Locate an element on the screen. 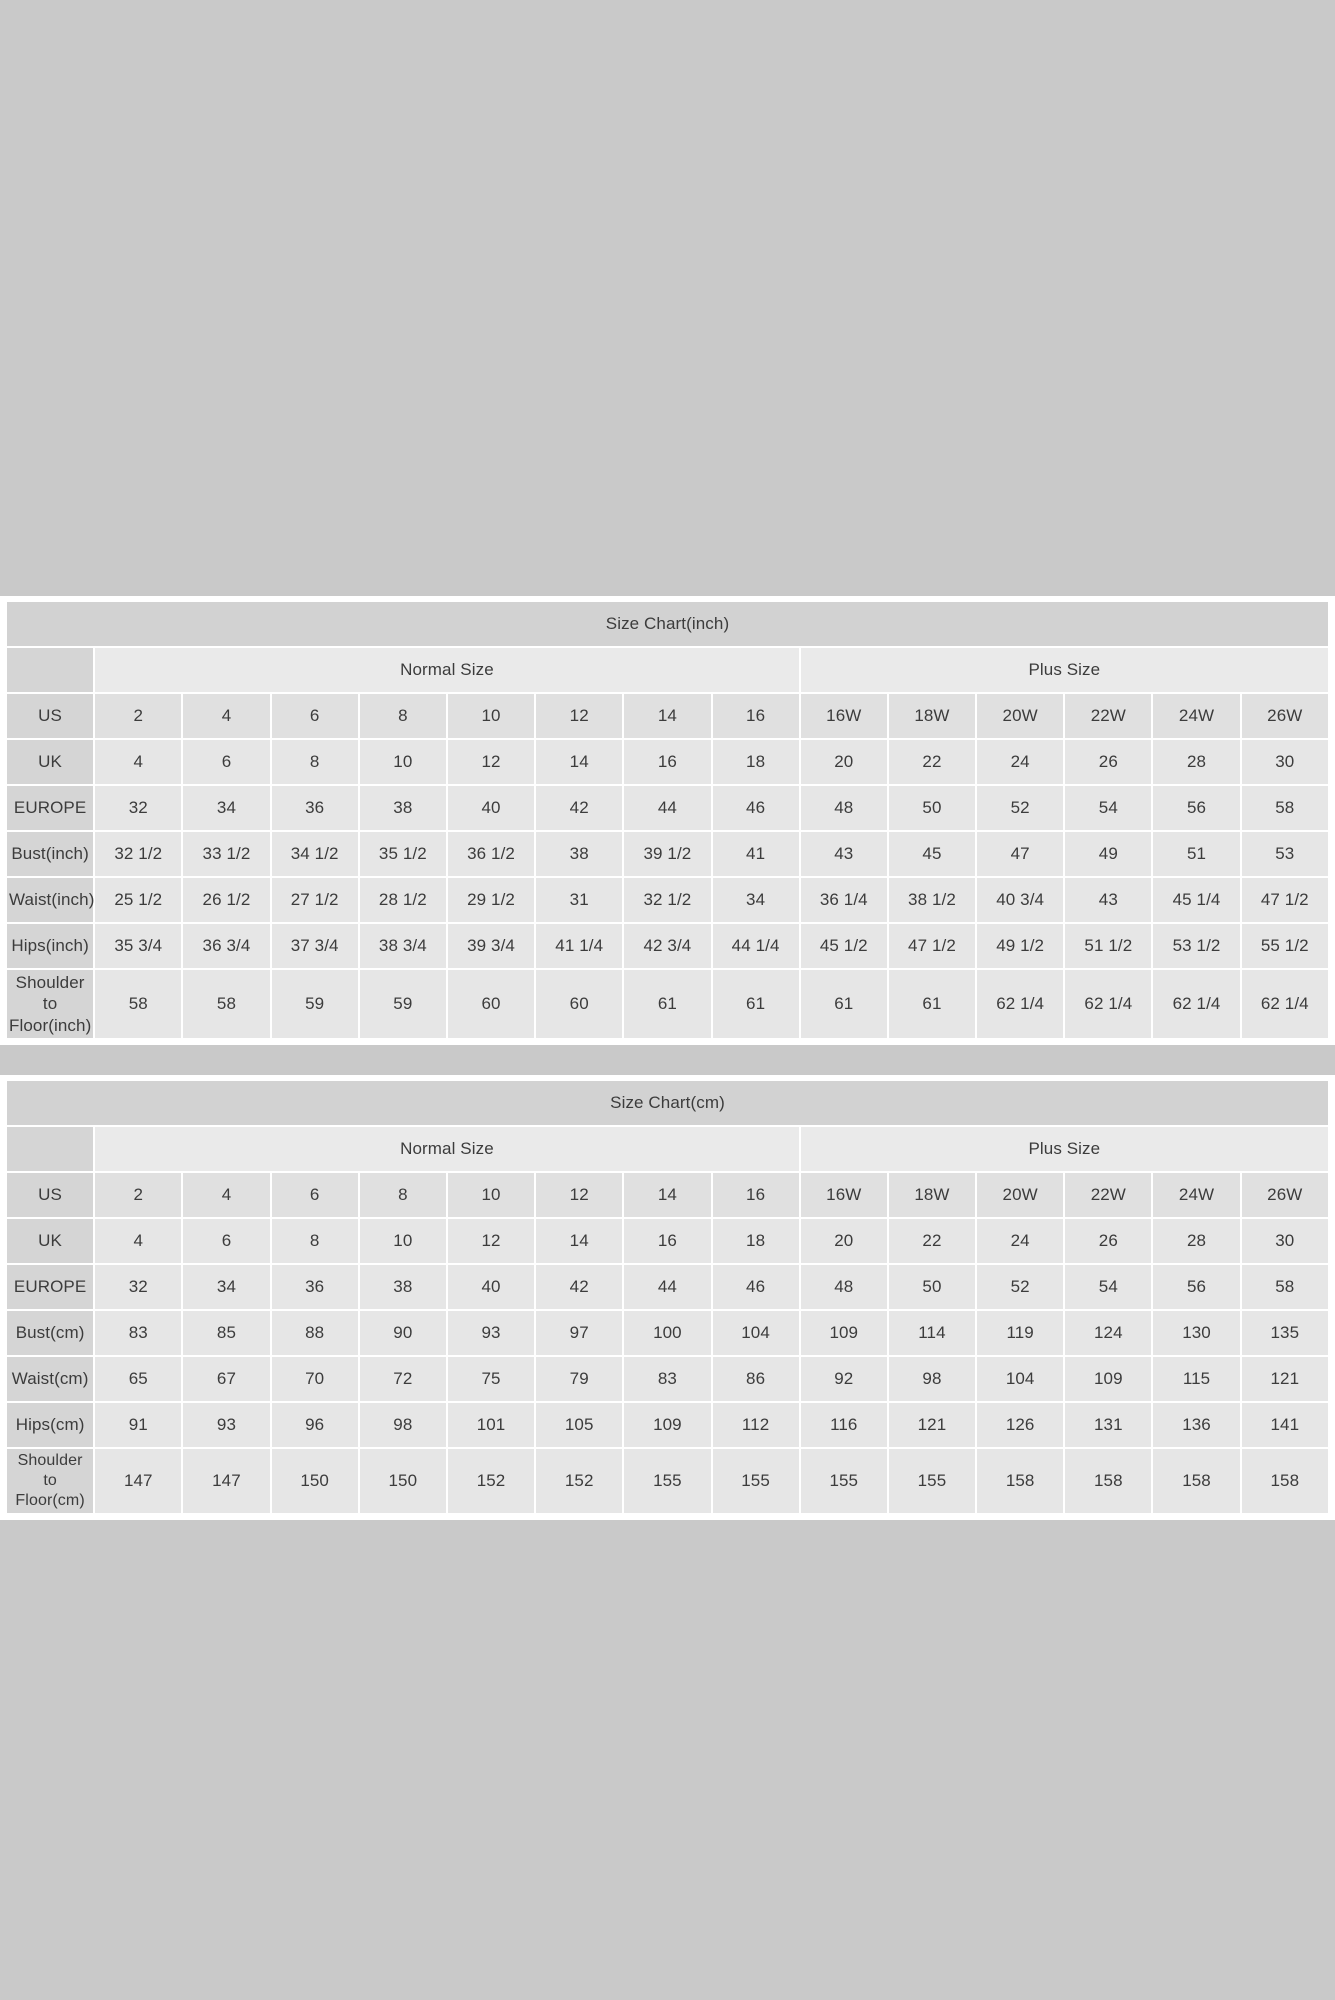 The height and width of the screenshot is (2000, 1335). cell: 83 is located at coordinates (667, 1378).